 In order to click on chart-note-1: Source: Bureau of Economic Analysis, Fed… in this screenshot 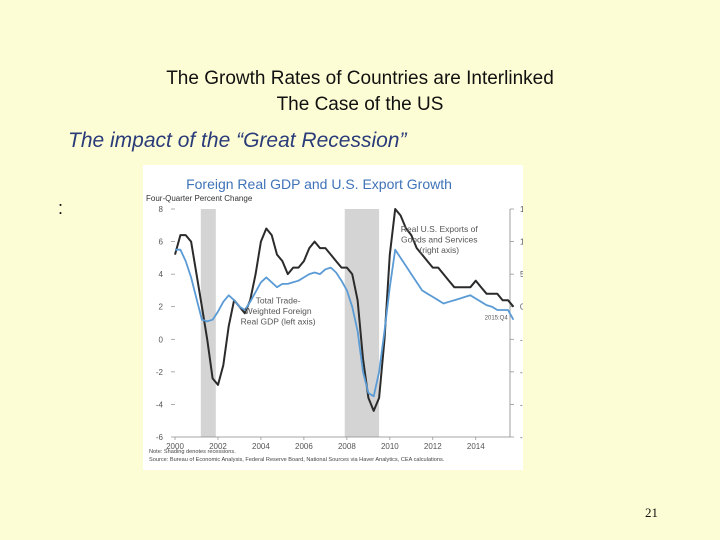, I will do `click(297, 460)`.